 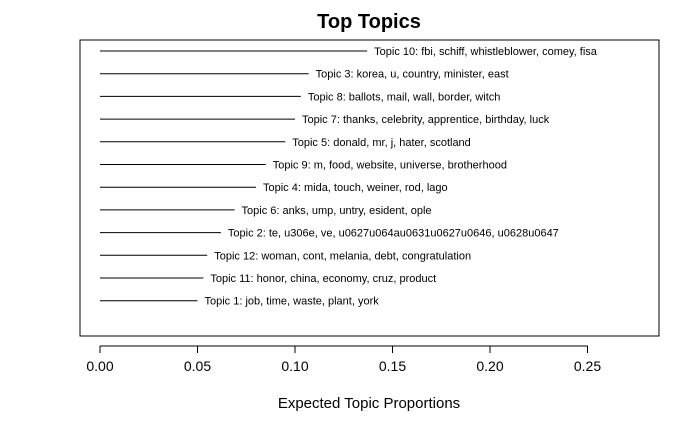 I want to click on x-tick-label: 0.25, so click(x=587, y=366).